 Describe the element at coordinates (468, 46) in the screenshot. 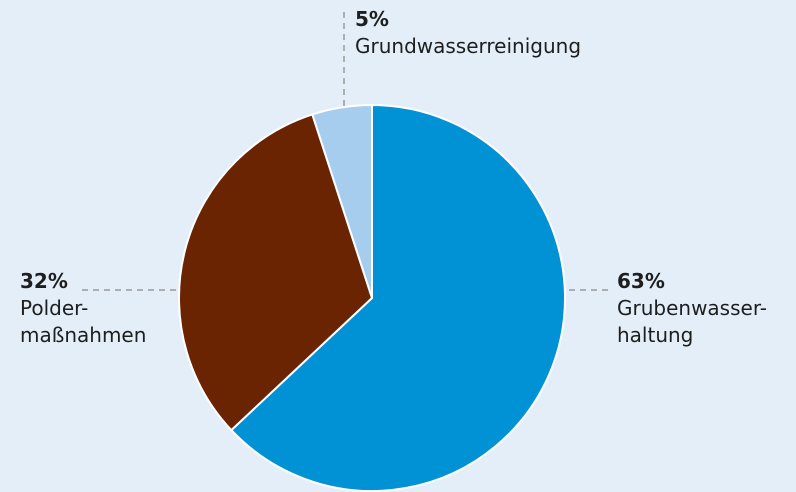

I see `slice-name-line-1-grundwasserreinigung: Grundwasserreinigung` at that location.